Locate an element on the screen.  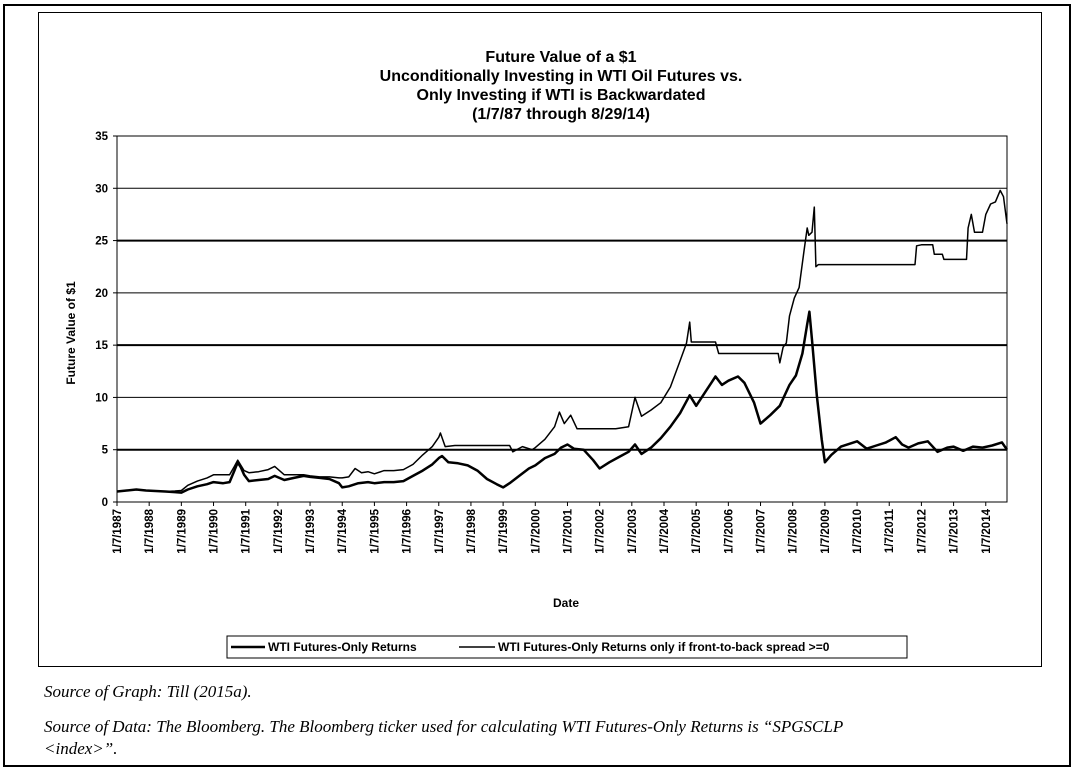
y-tick-label: 25 is located at coordinates (101, 242).